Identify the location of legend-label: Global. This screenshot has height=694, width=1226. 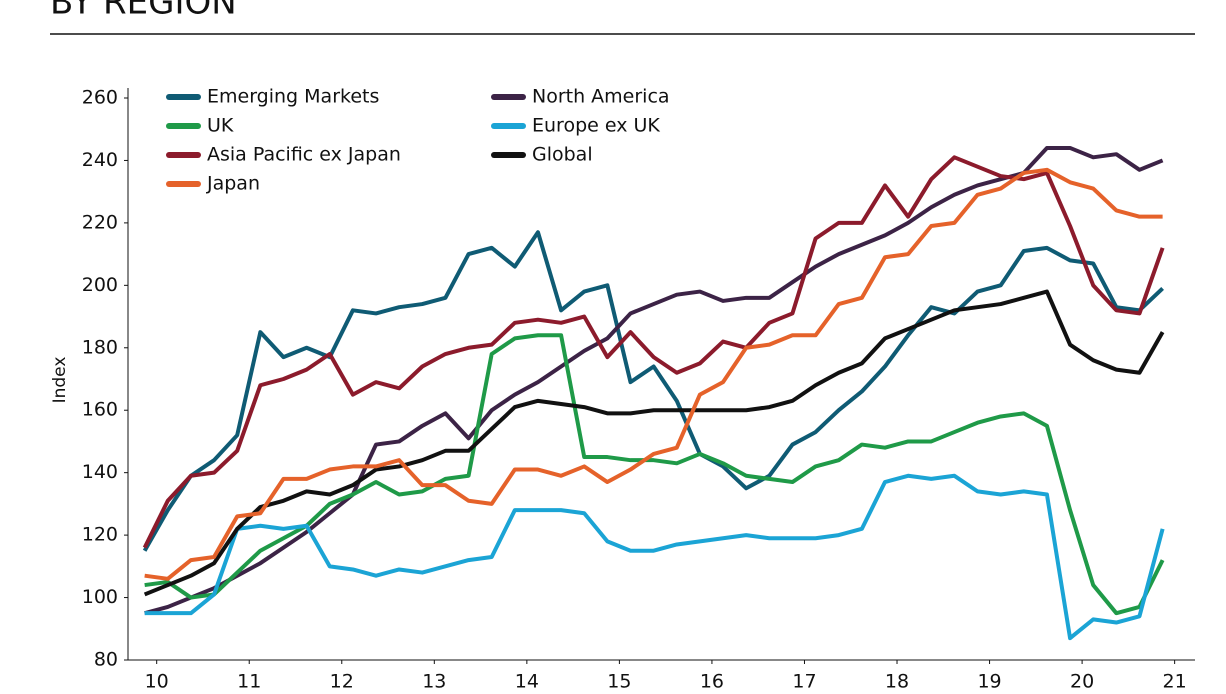
(562, 155).